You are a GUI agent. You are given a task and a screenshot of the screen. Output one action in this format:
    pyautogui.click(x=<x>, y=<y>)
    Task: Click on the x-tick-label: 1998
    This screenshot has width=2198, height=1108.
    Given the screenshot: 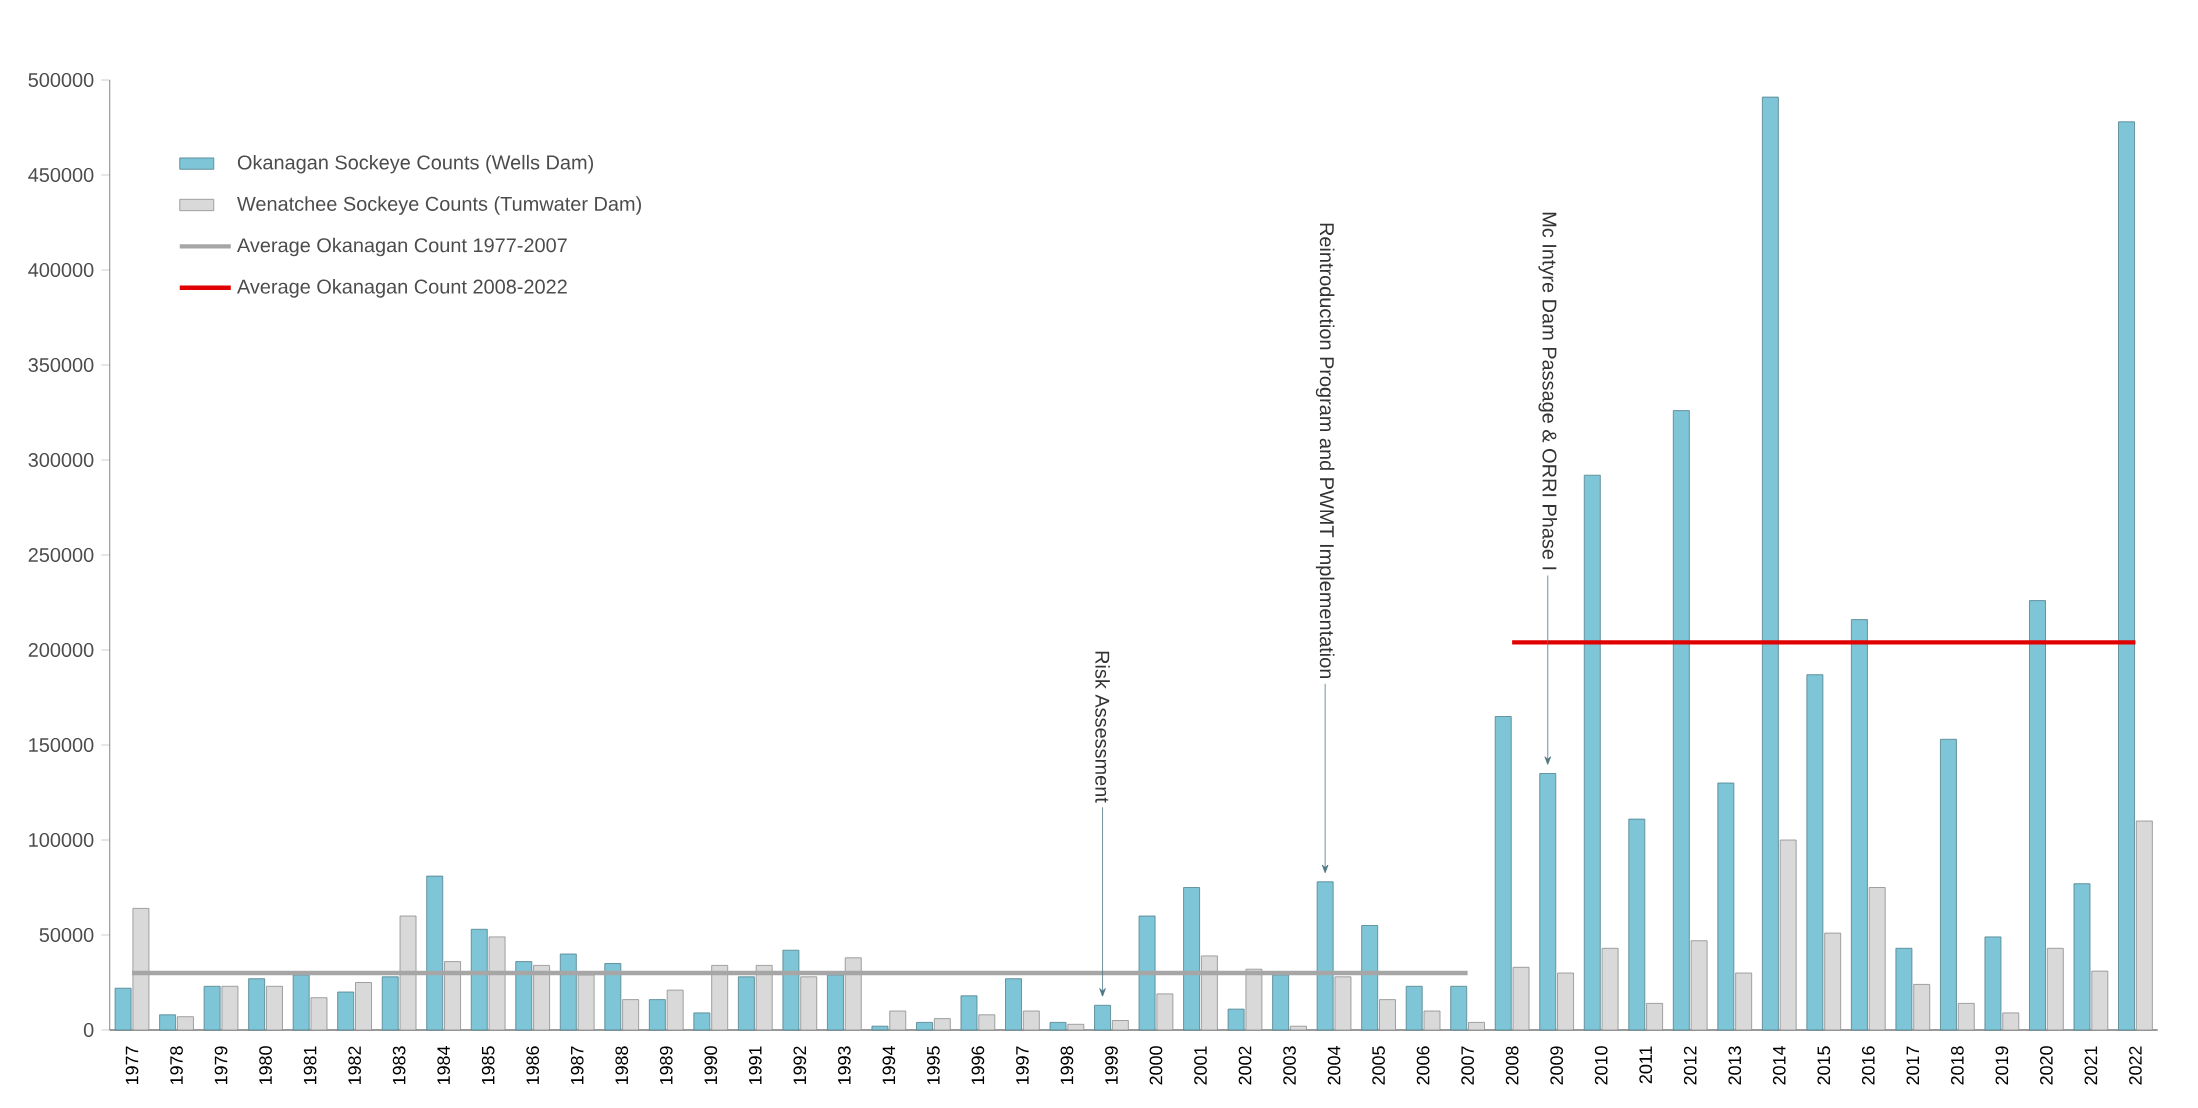 What is the action you would take?
    pyautogui.click(x=1067, y=1065)
    